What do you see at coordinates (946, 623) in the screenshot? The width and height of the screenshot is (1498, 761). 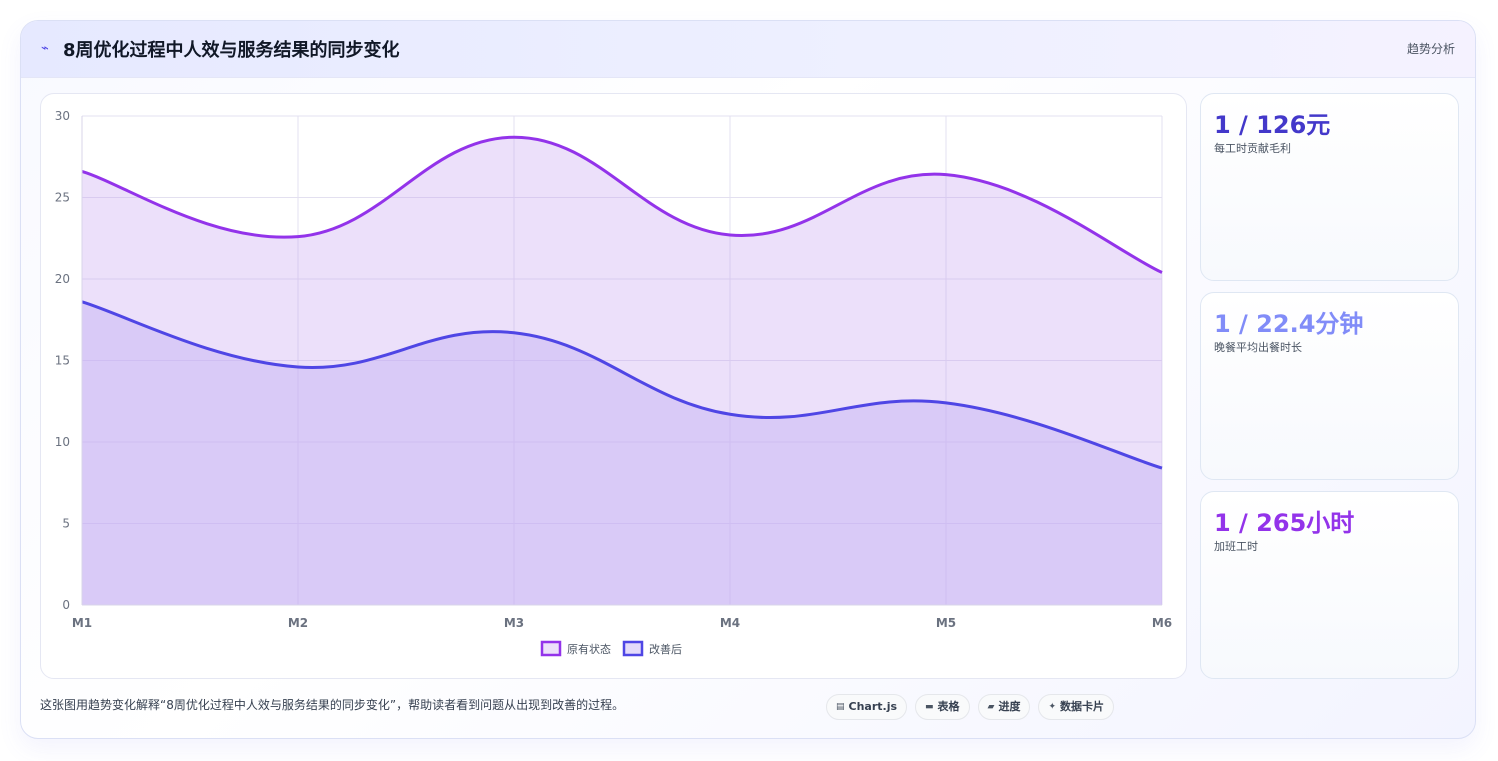 I see `x-tick-label: M5` at bounding box center [946, 623].